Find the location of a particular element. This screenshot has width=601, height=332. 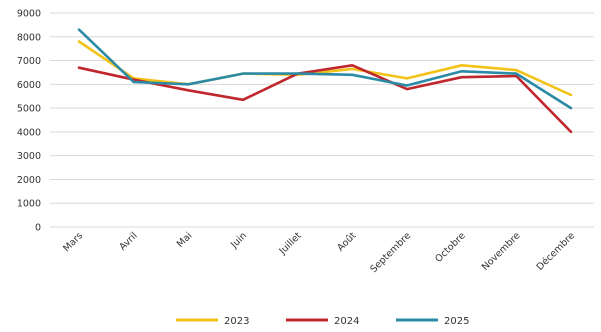

y-tick-label: 0 is located at coordinates (38, 228).